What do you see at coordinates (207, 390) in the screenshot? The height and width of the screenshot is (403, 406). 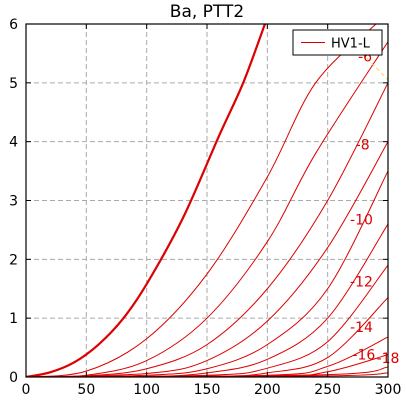 I see `x-tick-label: 150` at bounding box center [207, 390].